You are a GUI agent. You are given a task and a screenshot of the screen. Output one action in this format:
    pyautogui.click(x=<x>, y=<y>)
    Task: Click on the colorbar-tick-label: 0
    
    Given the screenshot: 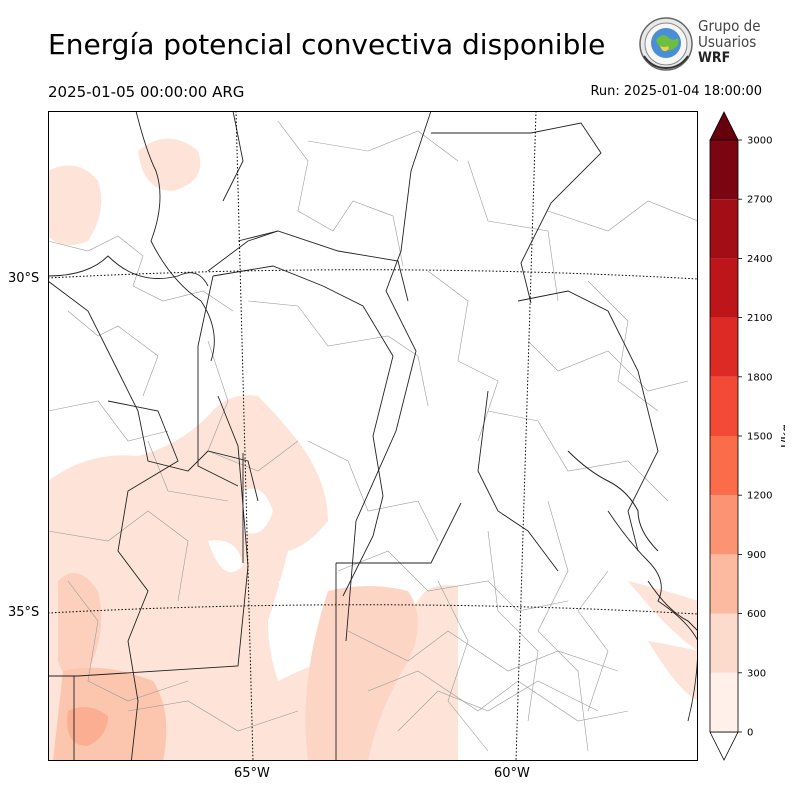 What is the action you would take?
    pyautogui.click(x=750, y=733)
    